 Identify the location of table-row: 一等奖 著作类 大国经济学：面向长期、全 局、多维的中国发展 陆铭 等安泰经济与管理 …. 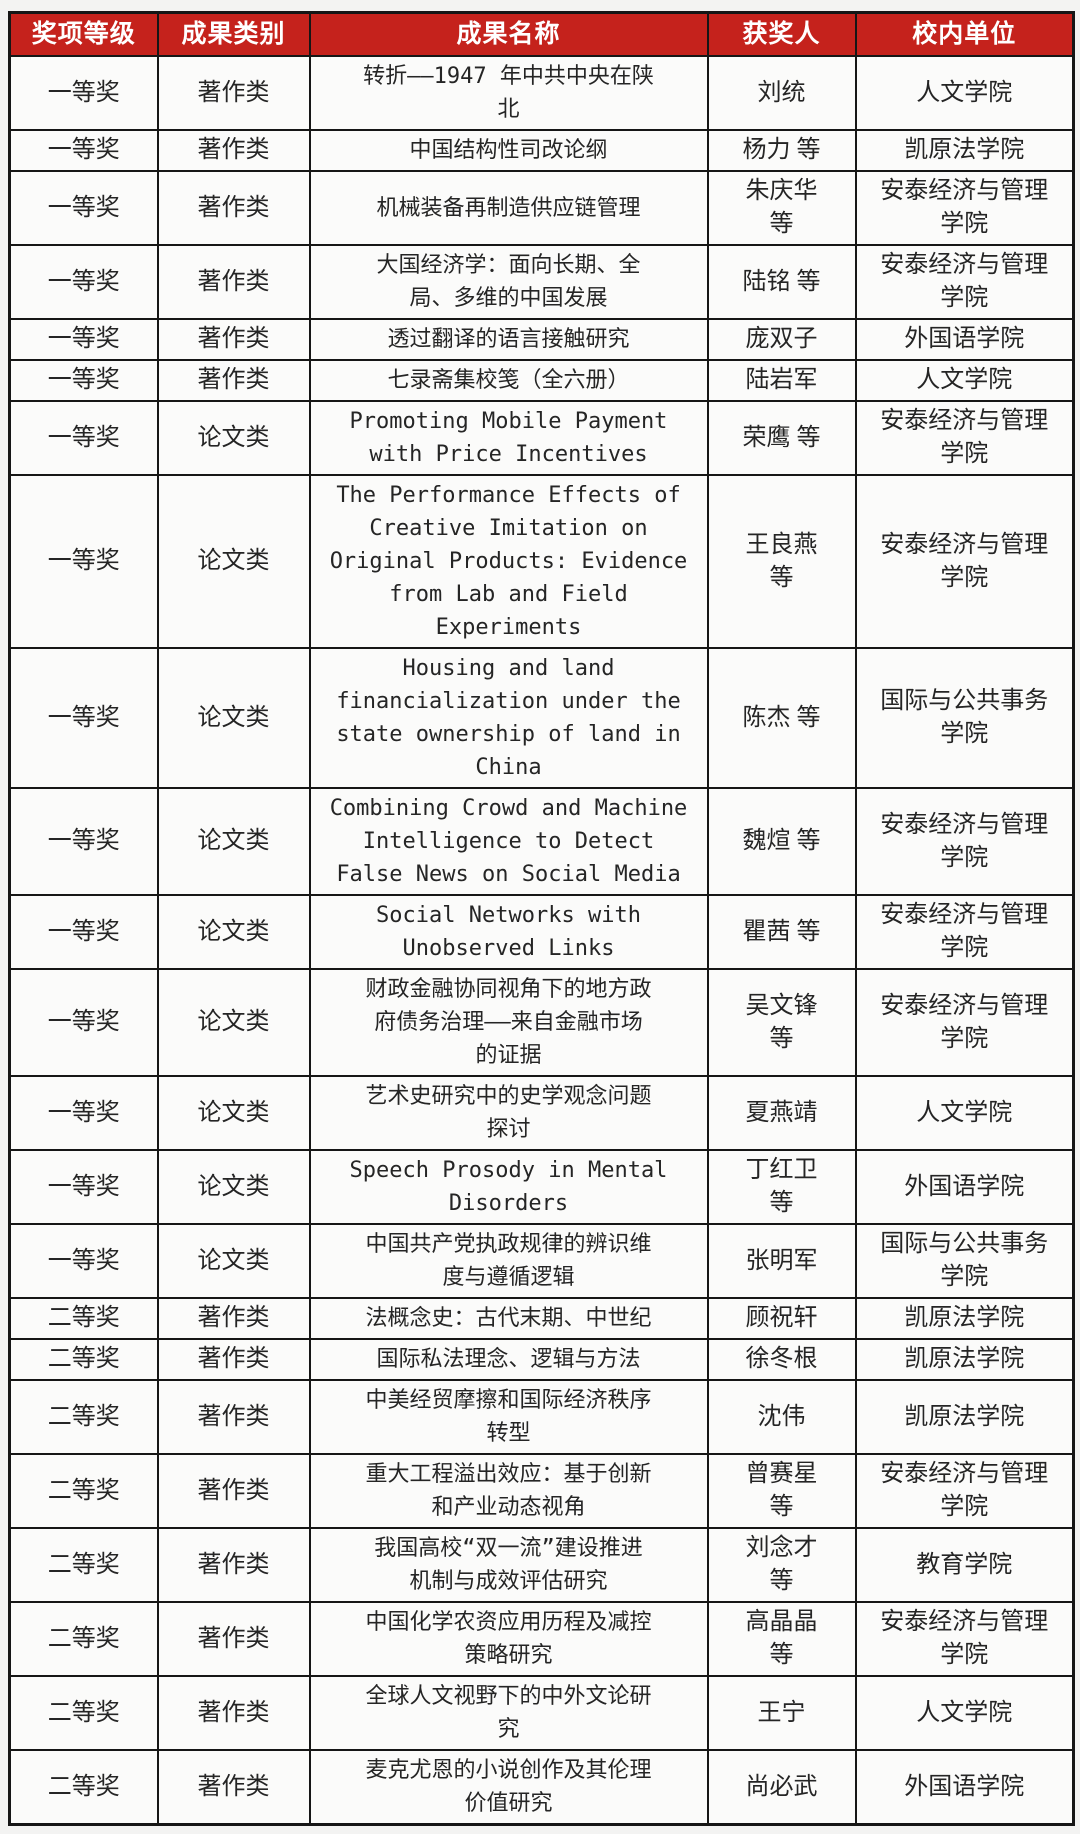
(541, 282).